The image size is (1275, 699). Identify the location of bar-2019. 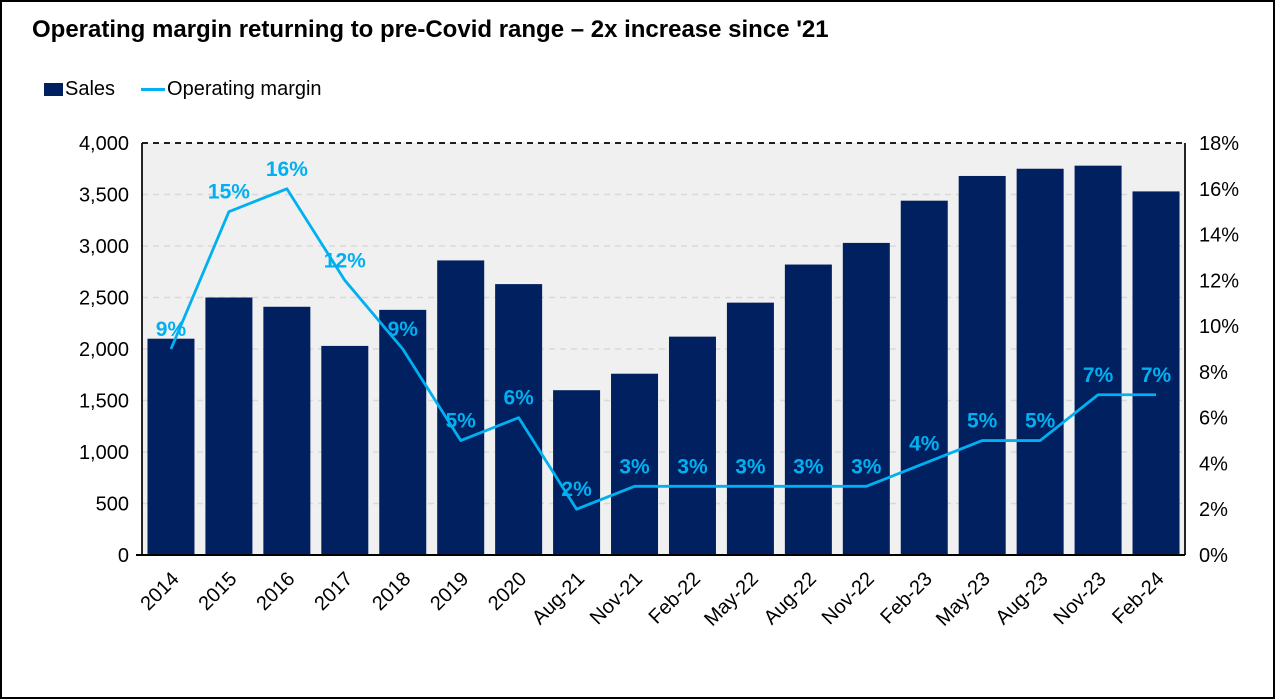
(461, 407).